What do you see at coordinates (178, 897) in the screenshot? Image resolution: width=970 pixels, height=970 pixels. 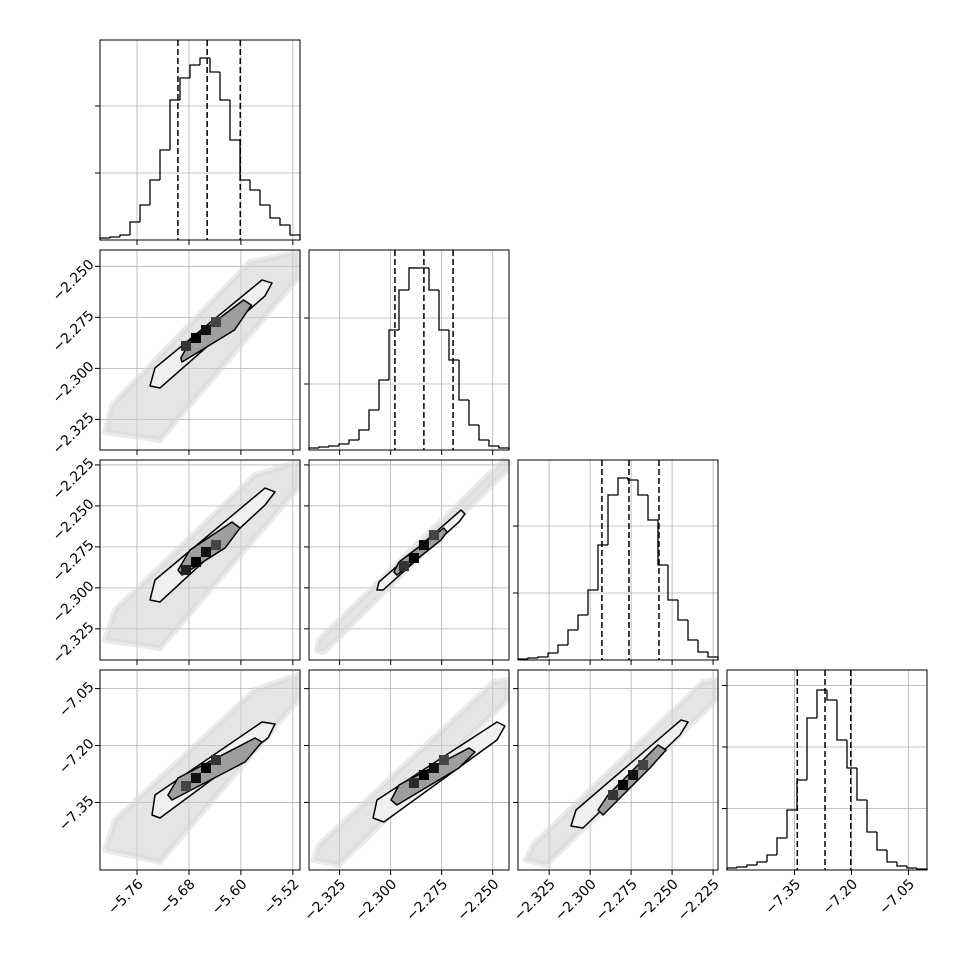 I see `x-tick-label: −5.68` at bounding box center [178, 897].